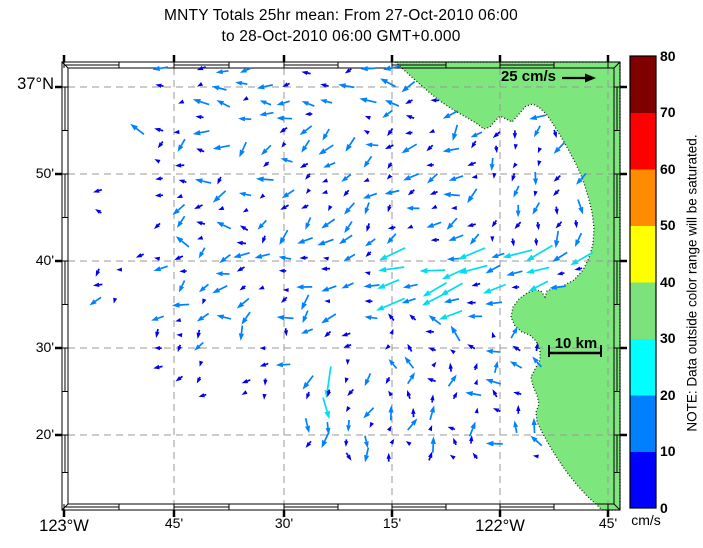  Describe the element at coordinates (668, 112) in the screenshot. I see `colorbar-tick-70: 70` at that location.